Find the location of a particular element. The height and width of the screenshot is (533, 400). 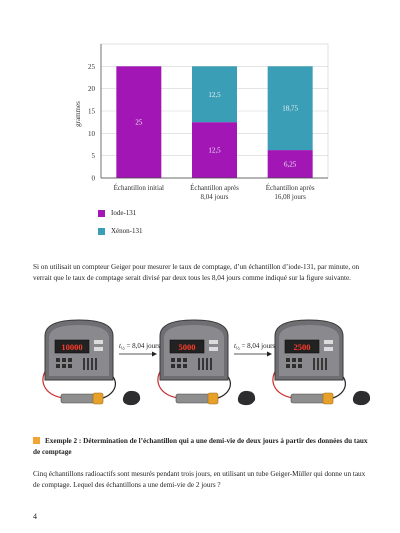

page-number: 4 is located at coordinates (35, 516).